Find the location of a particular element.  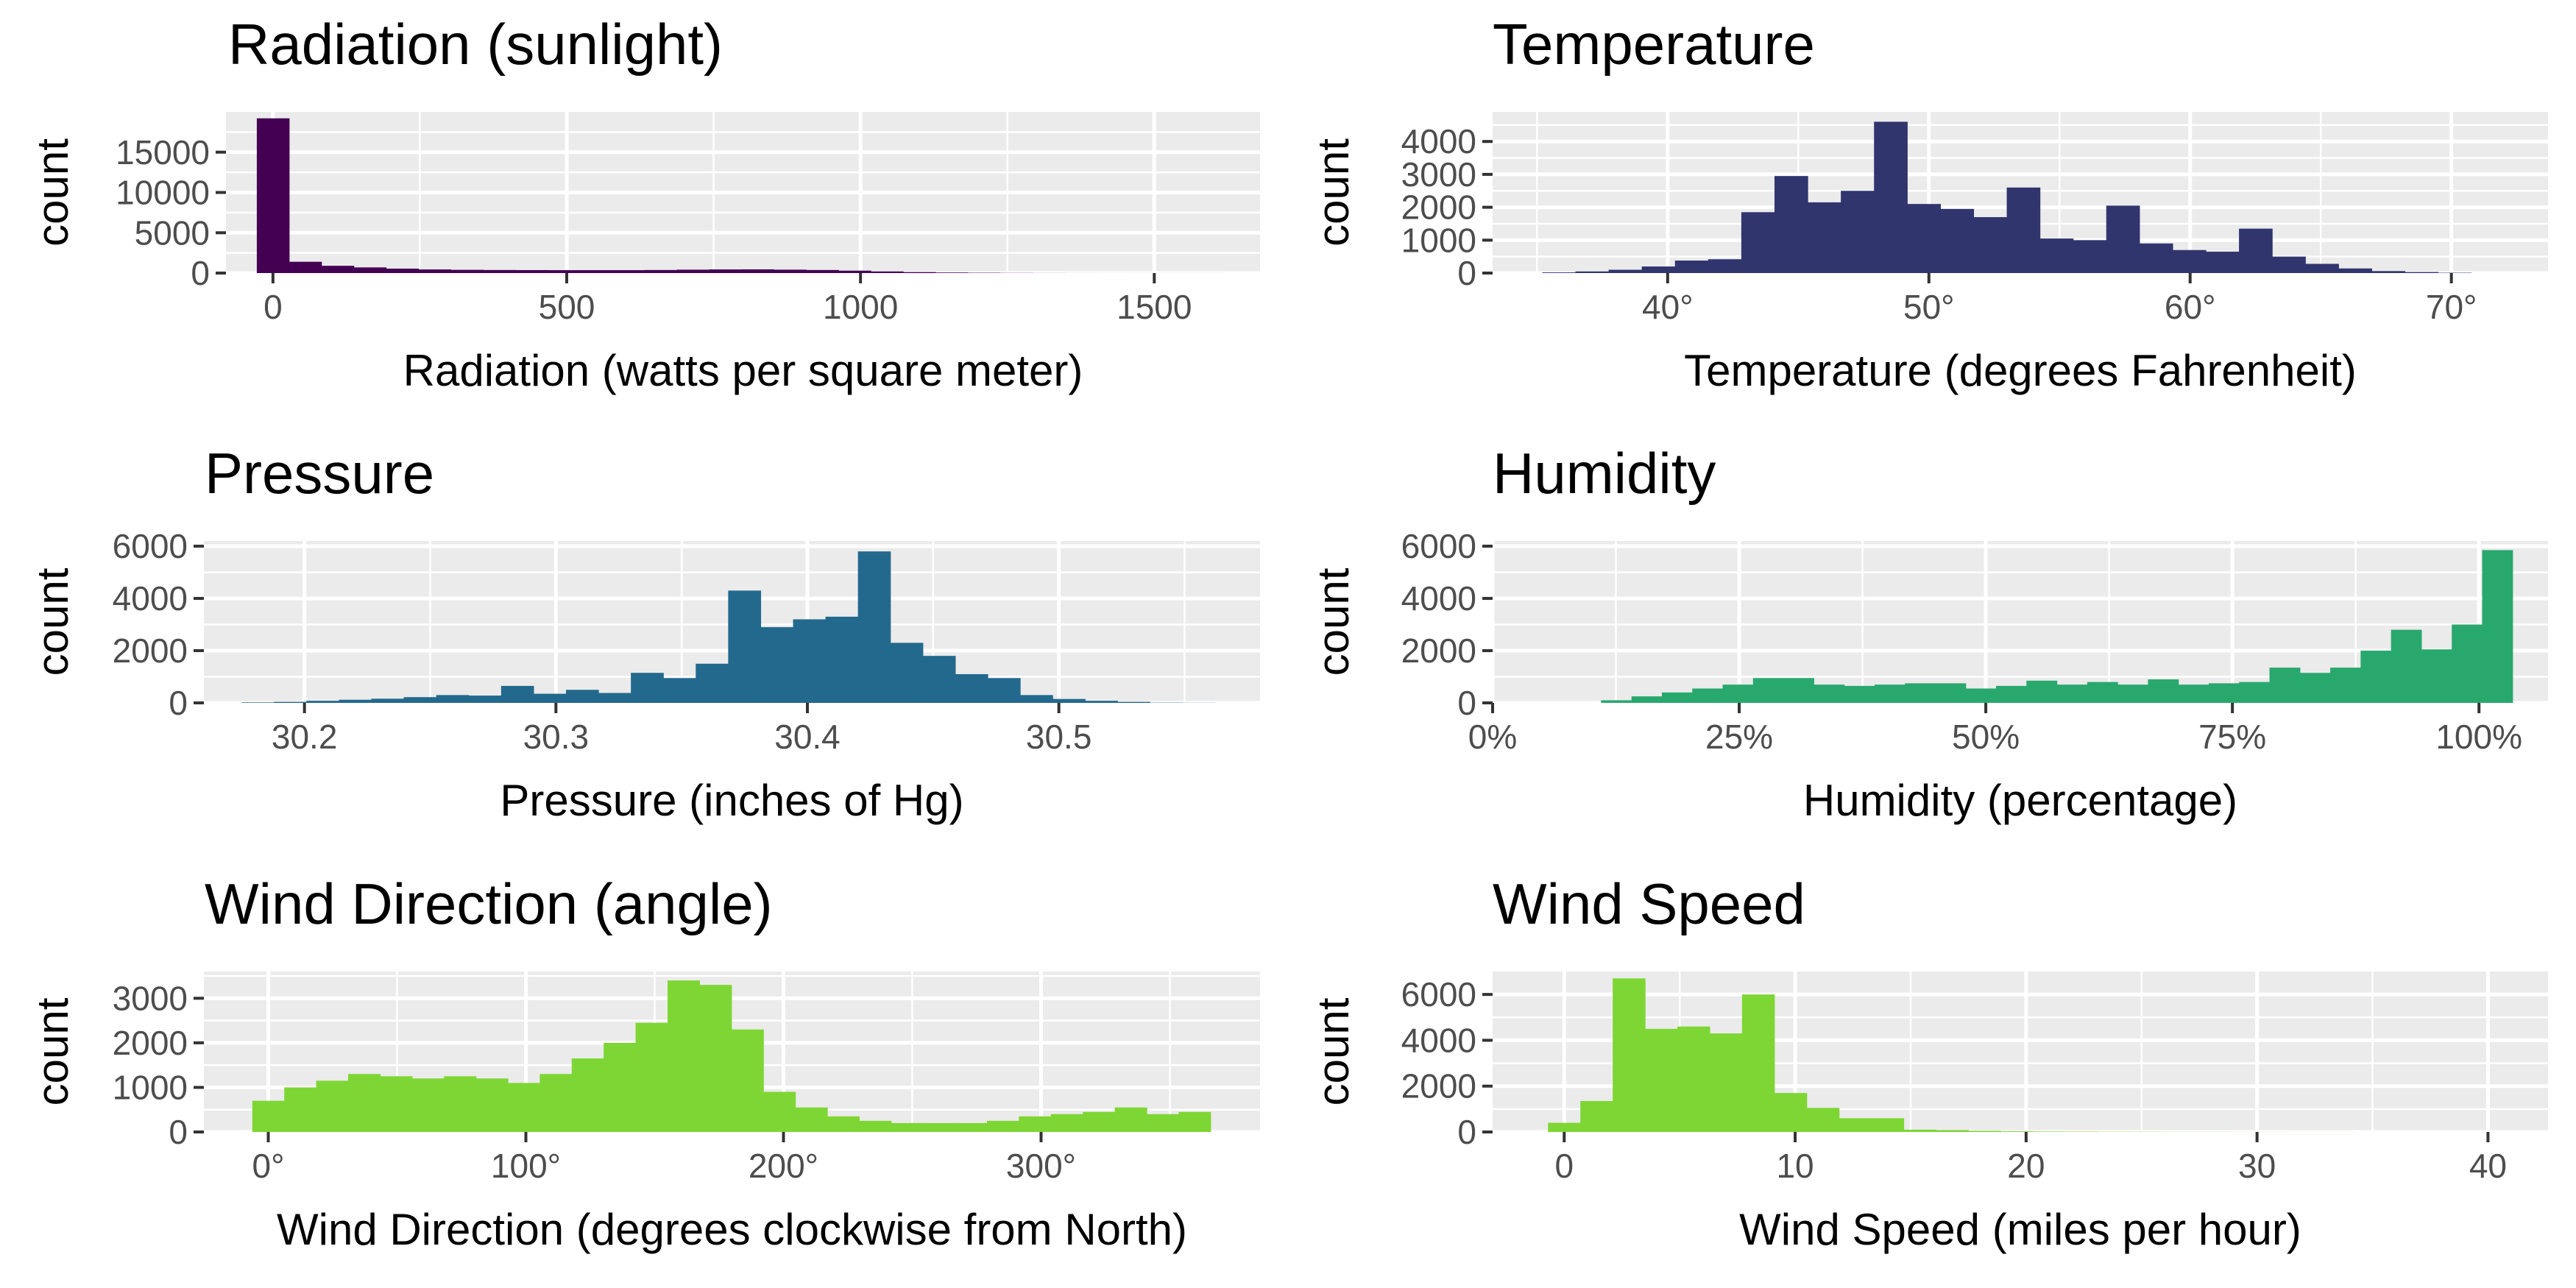

x-tick-label: 300° is located at coordinates (1041, 1166).